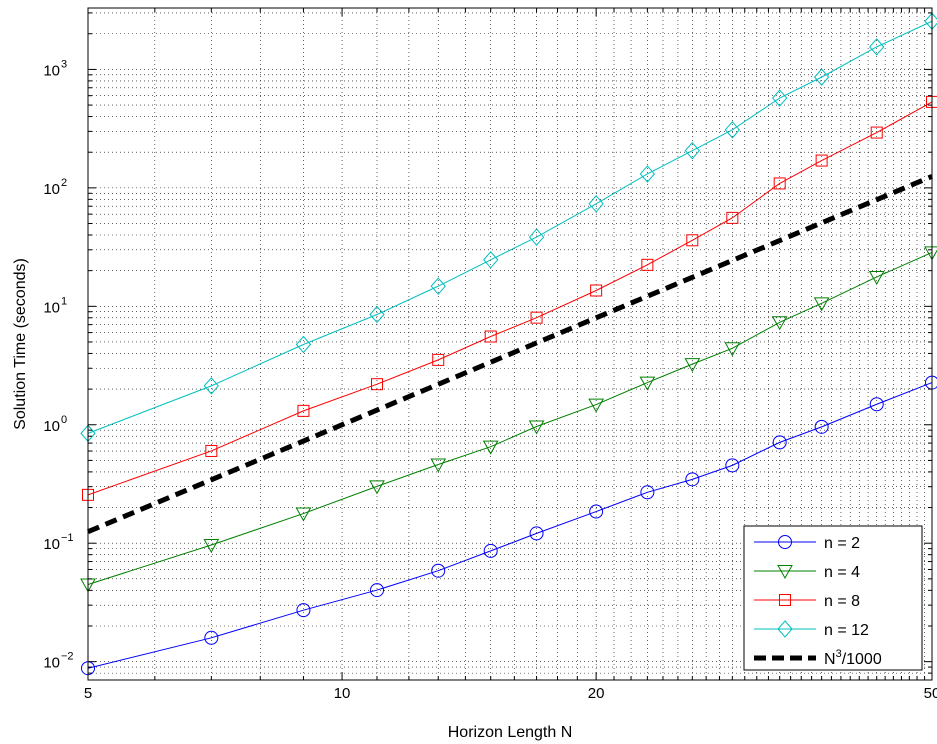 The width and height of the screenshot is (937, 744). What do you see at coordinates (930, 693) in the screenshot?
I see `x-tick-label: 50` at bounding box center [930, 693].